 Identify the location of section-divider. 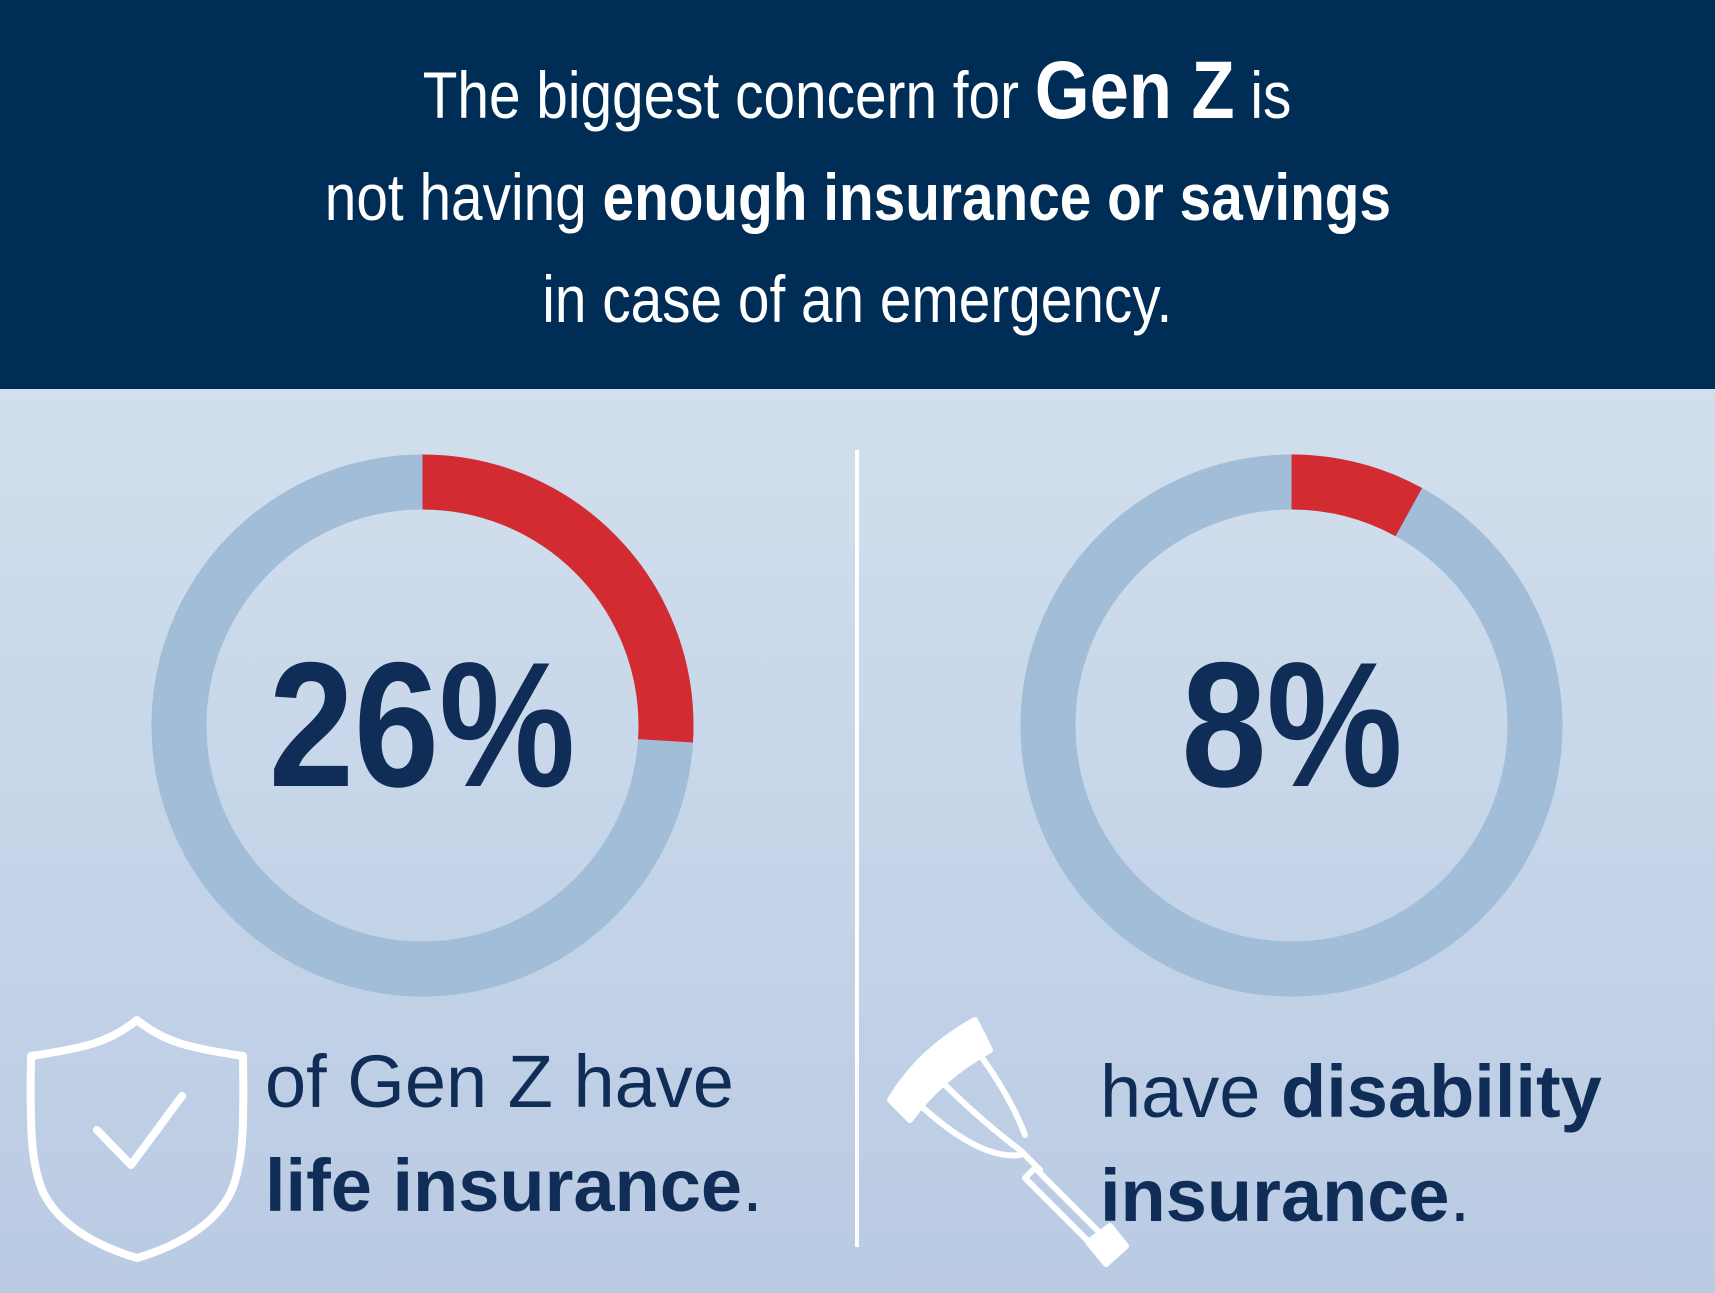
(857, 848).